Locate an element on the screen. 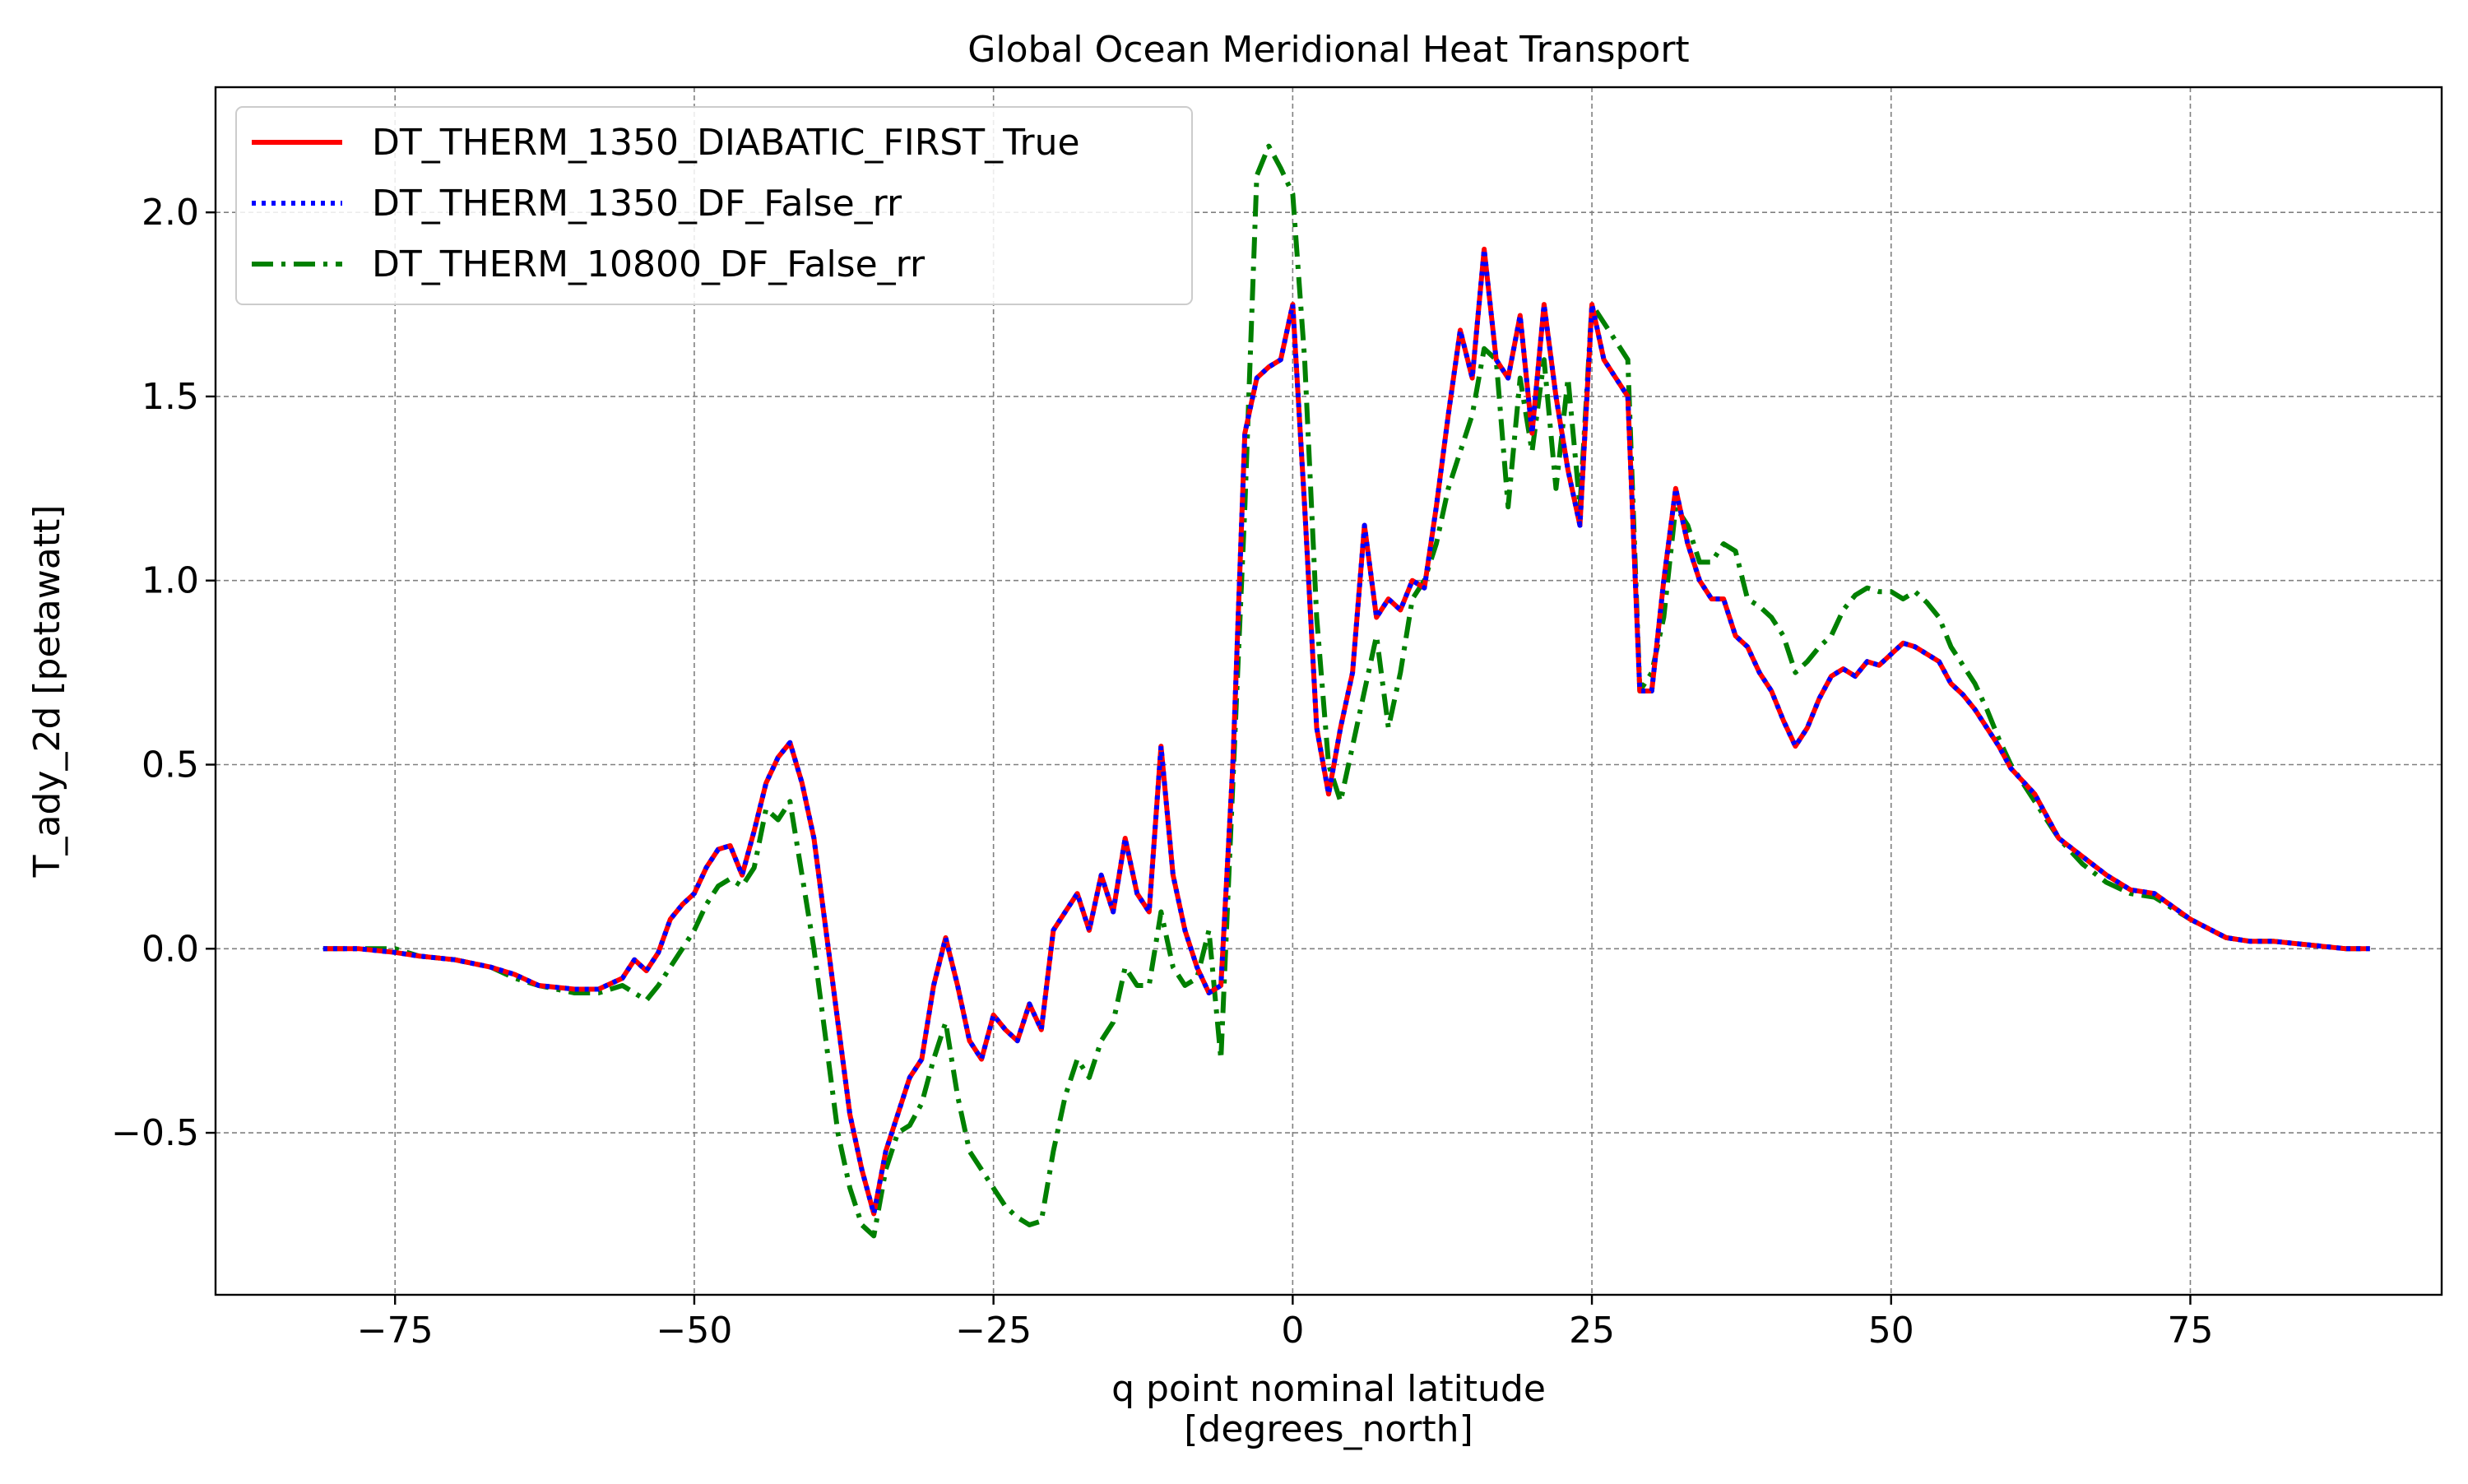  x-tick-label: −25 is located at coordinates (993, 1331).